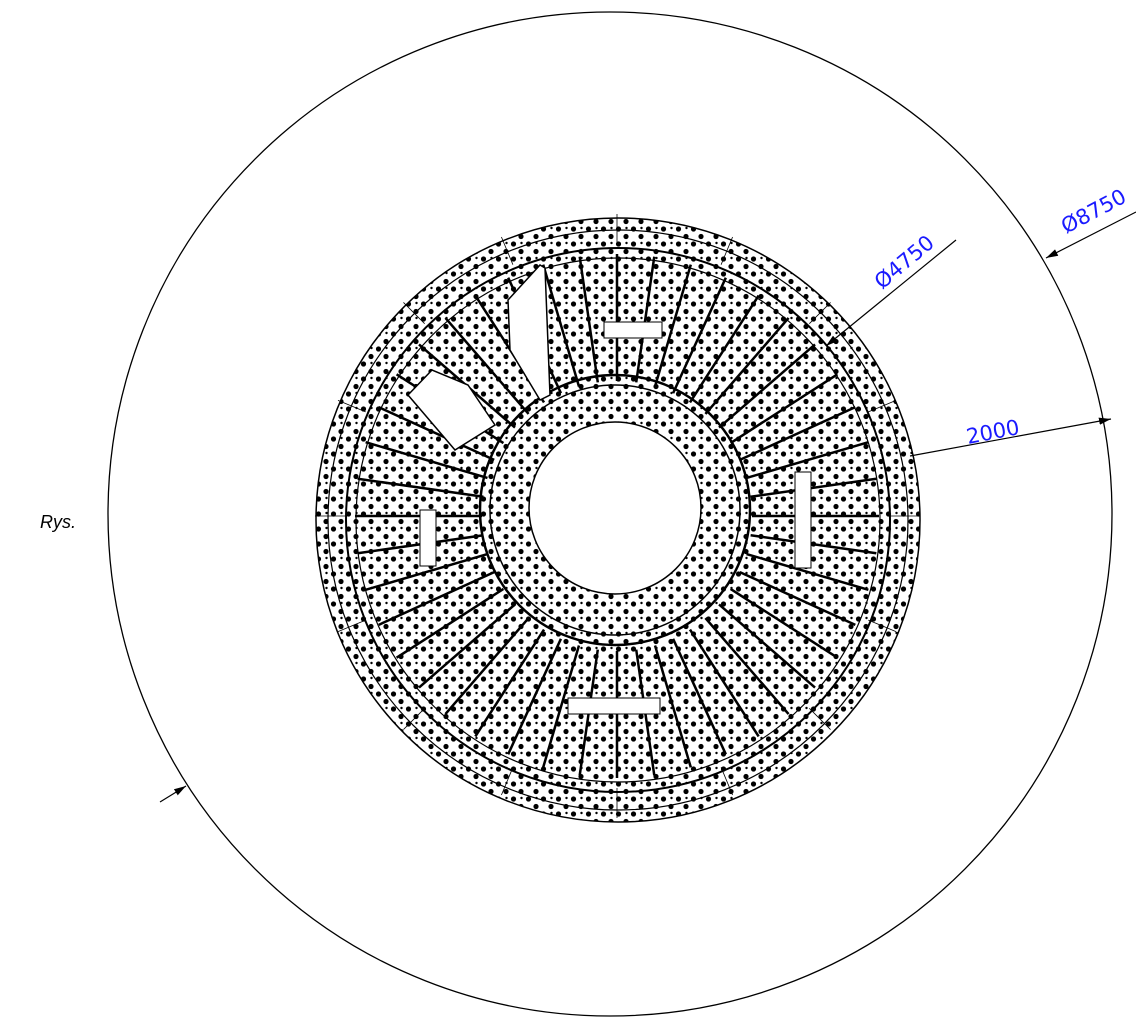 This screenshot has width=1136, height=1019. Describe the element at coordinates (1093, 211) in the screenshot. I see `dimension-label: Ø8750` at that location.